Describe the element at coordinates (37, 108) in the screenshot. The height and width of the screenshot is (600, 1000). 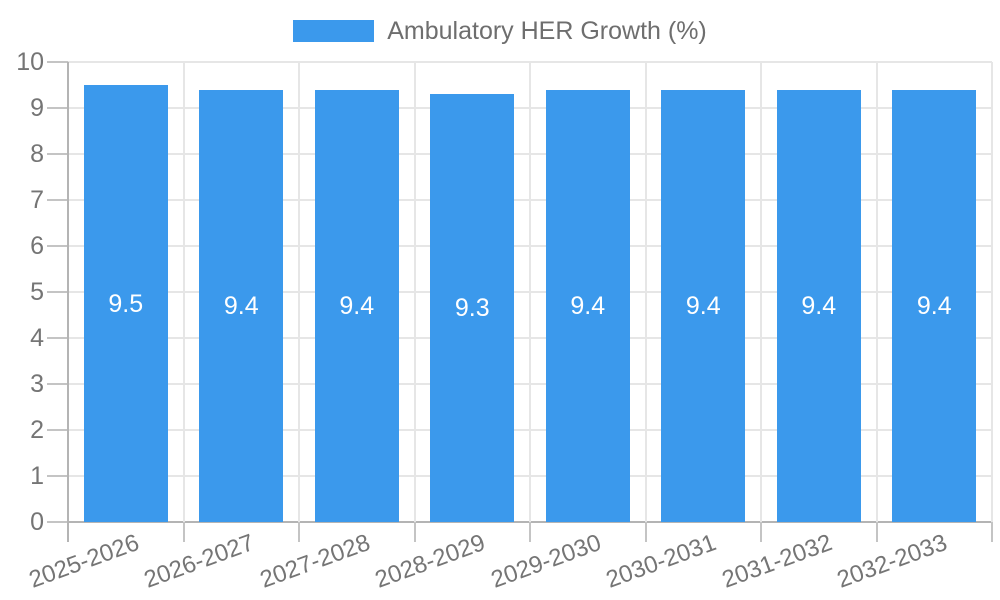
I see `y-tick-label: 9` at that location.